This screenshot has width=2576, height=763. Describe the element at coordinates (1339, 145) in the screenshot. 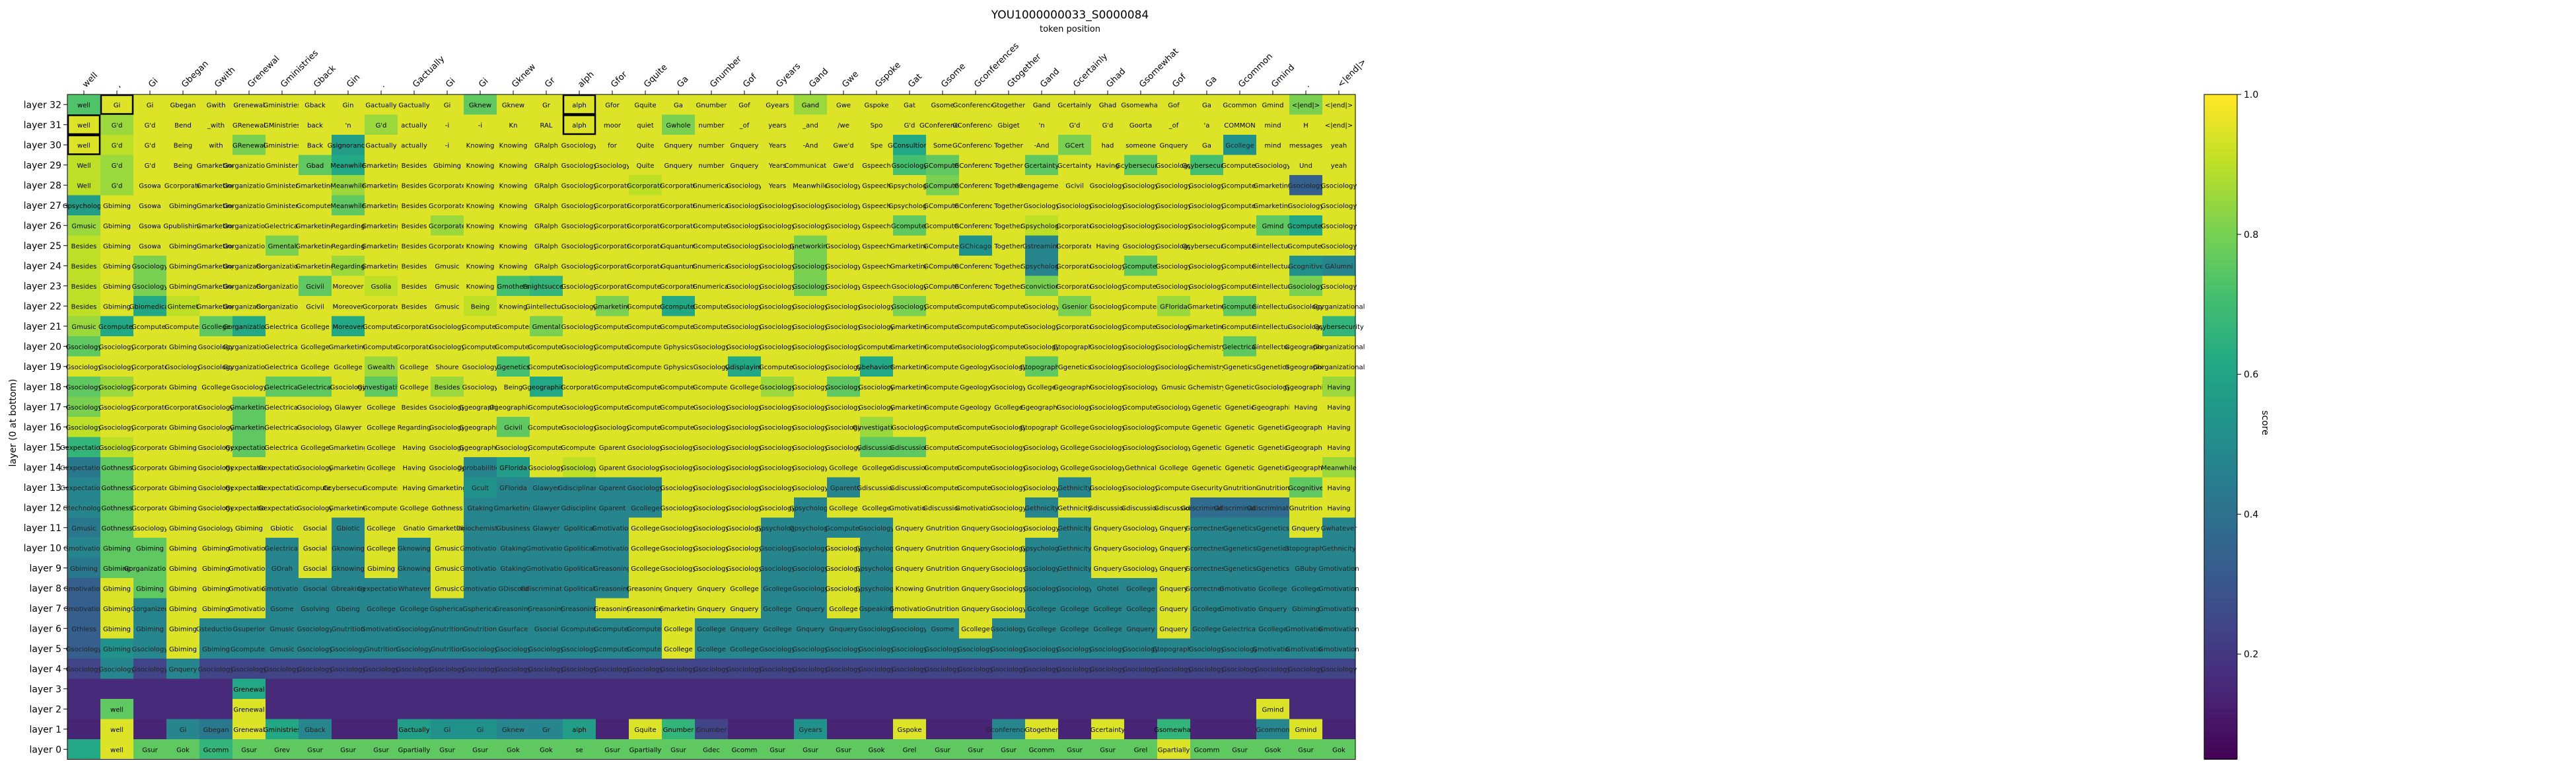

I see `cell-label: yeah` at that location.